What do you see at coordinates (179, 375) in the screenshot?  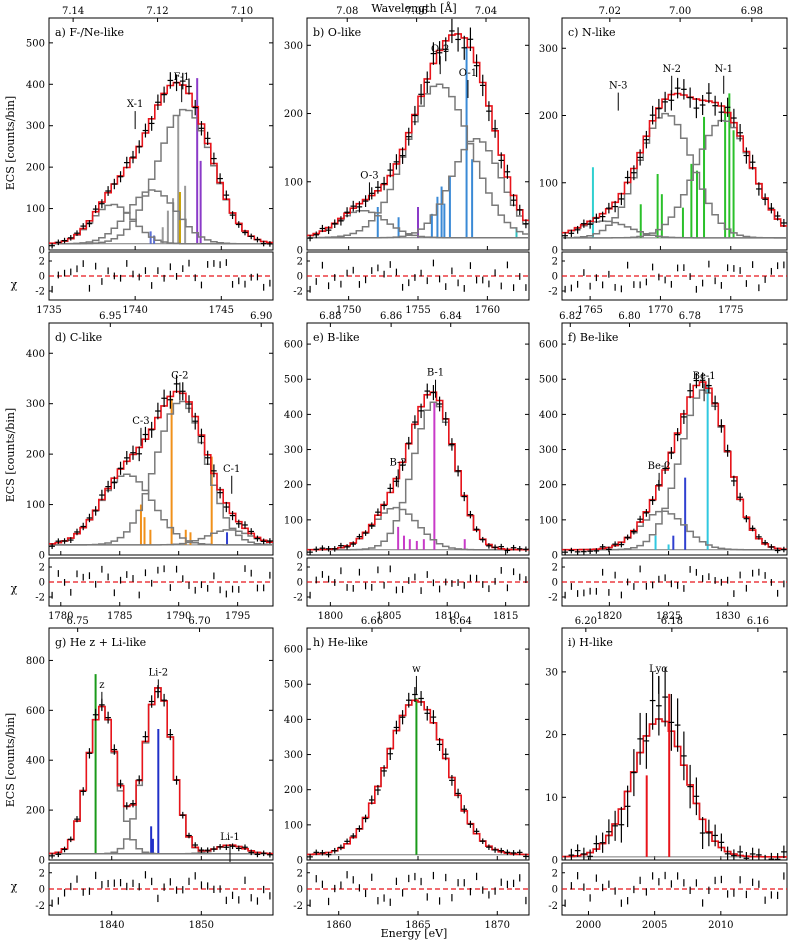 I see `line-annotation: C-2` at bounding box center [179, 375].